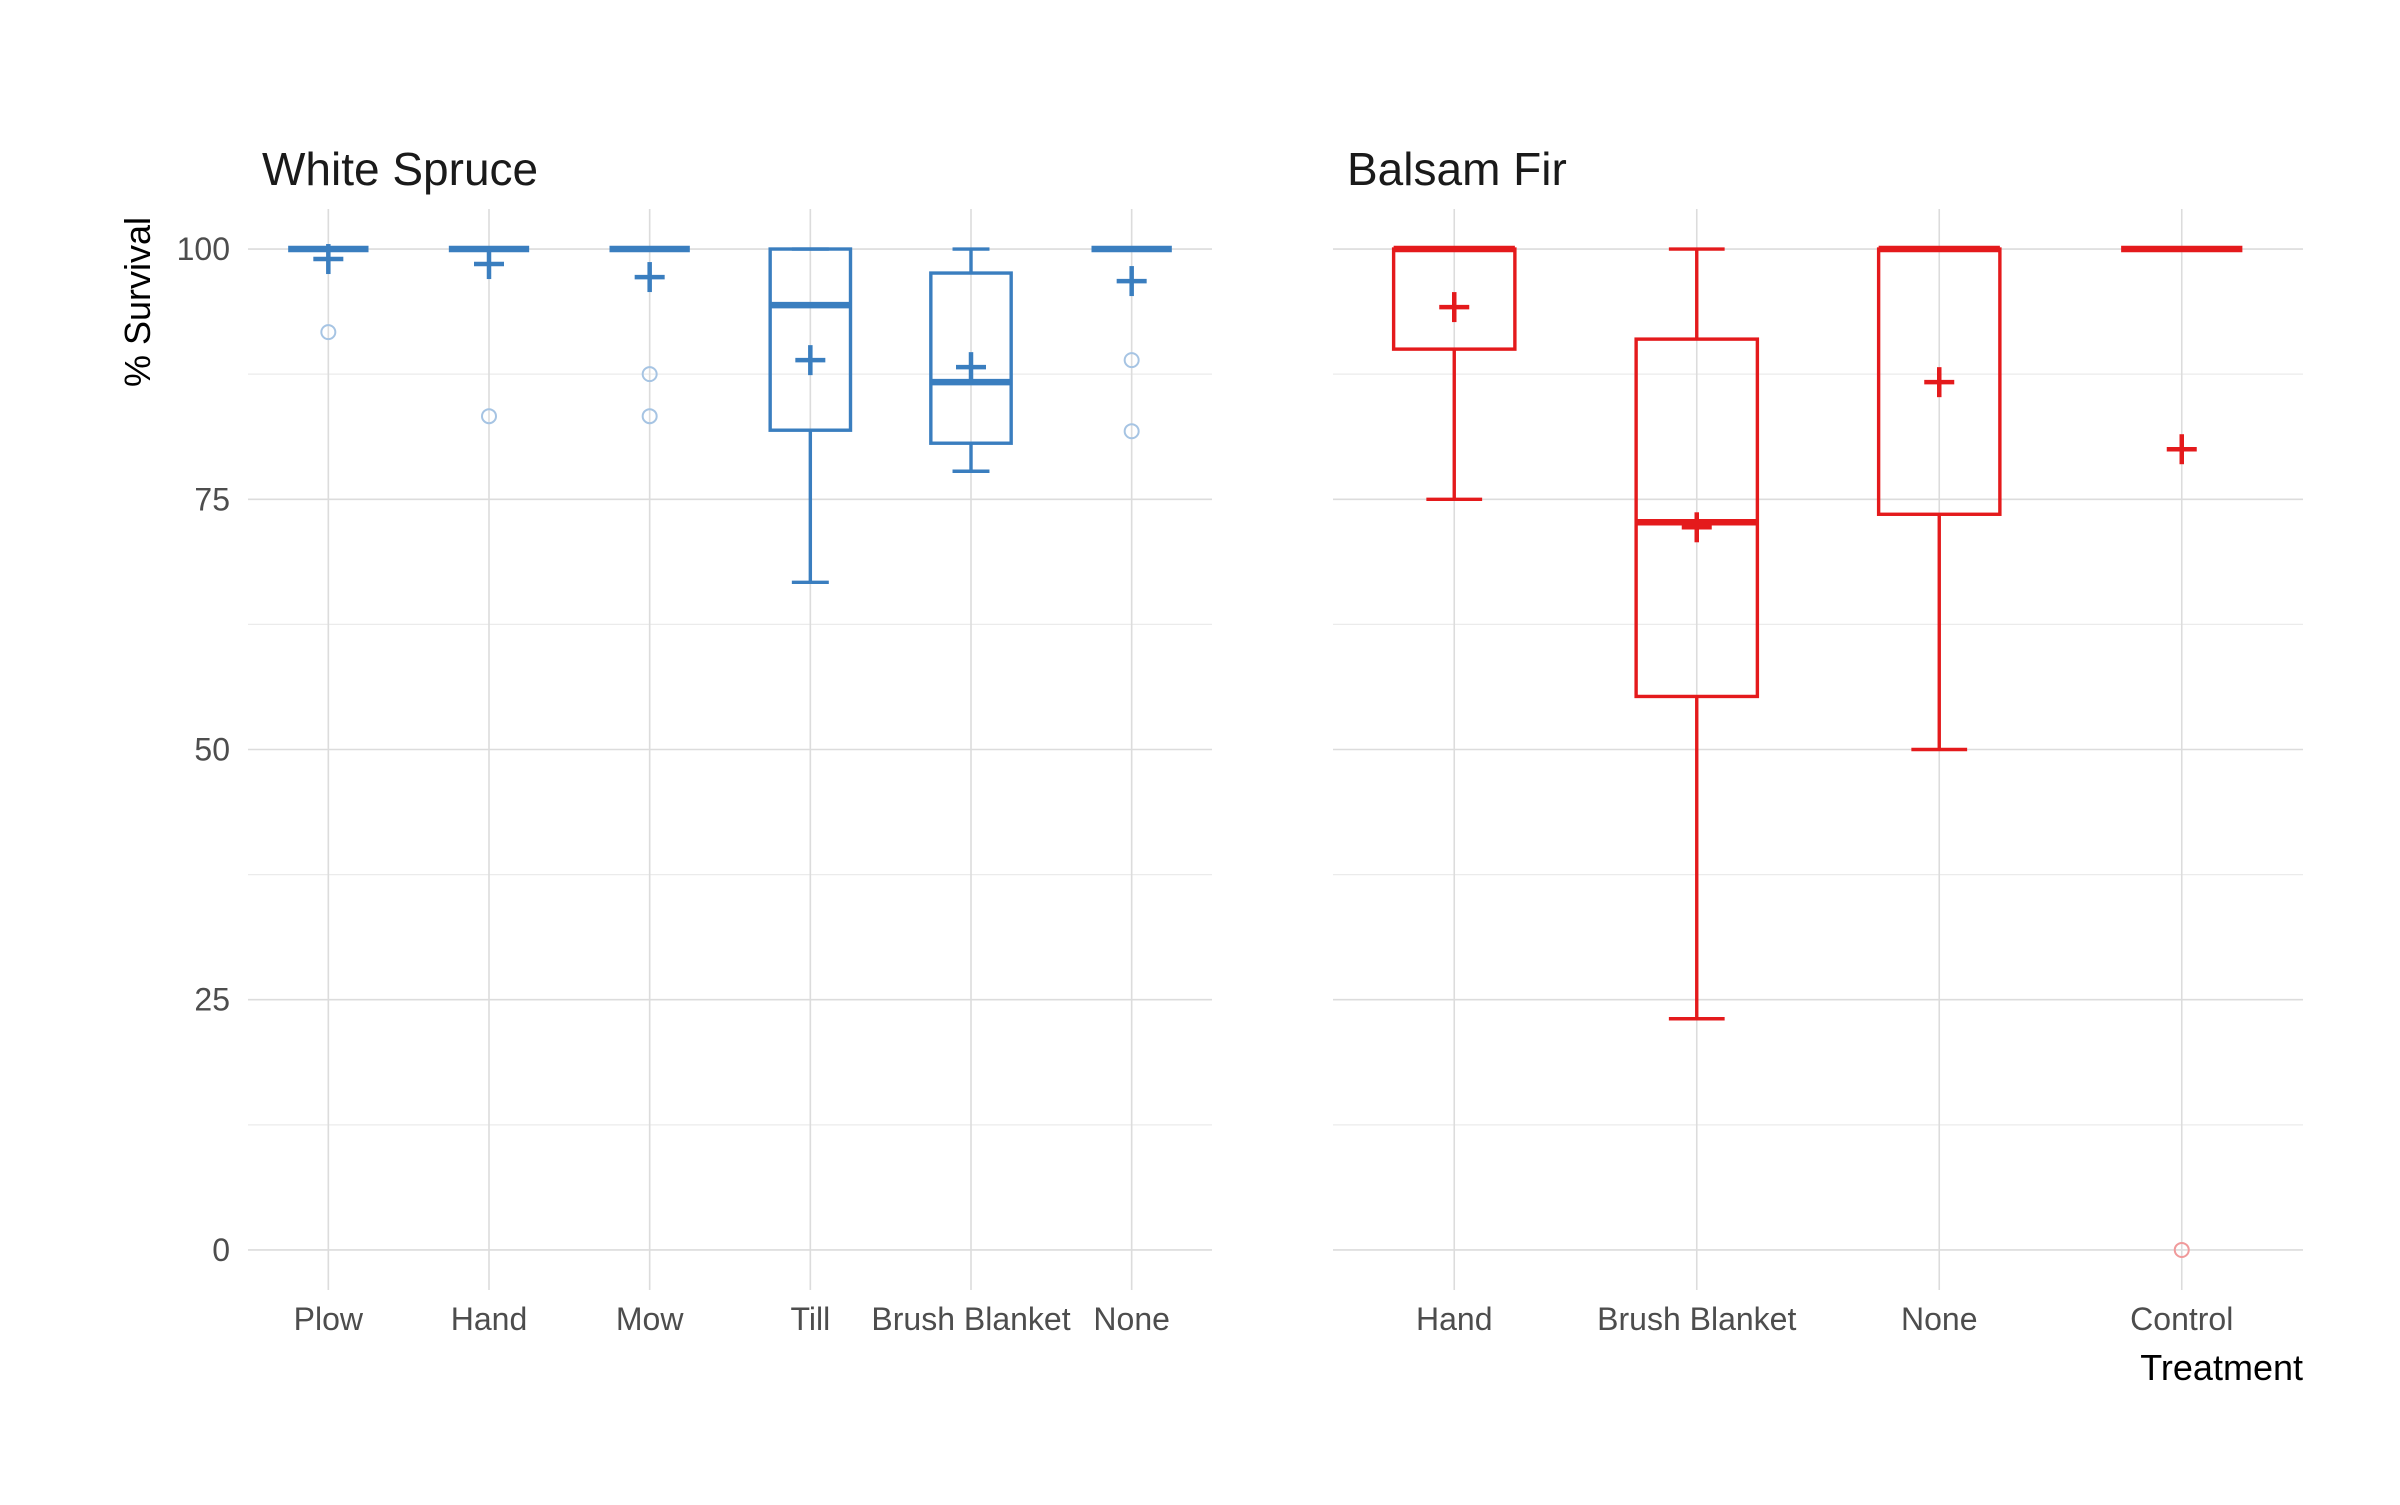  I want to click on y-tick-label-0: 0, so click(221, 1250).